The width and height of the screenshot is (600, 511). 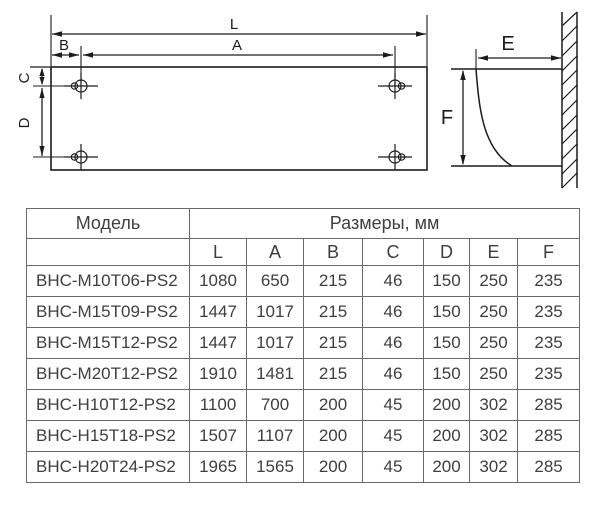 I want to click on table-header-col-a: A, so click(x=275, y=252).